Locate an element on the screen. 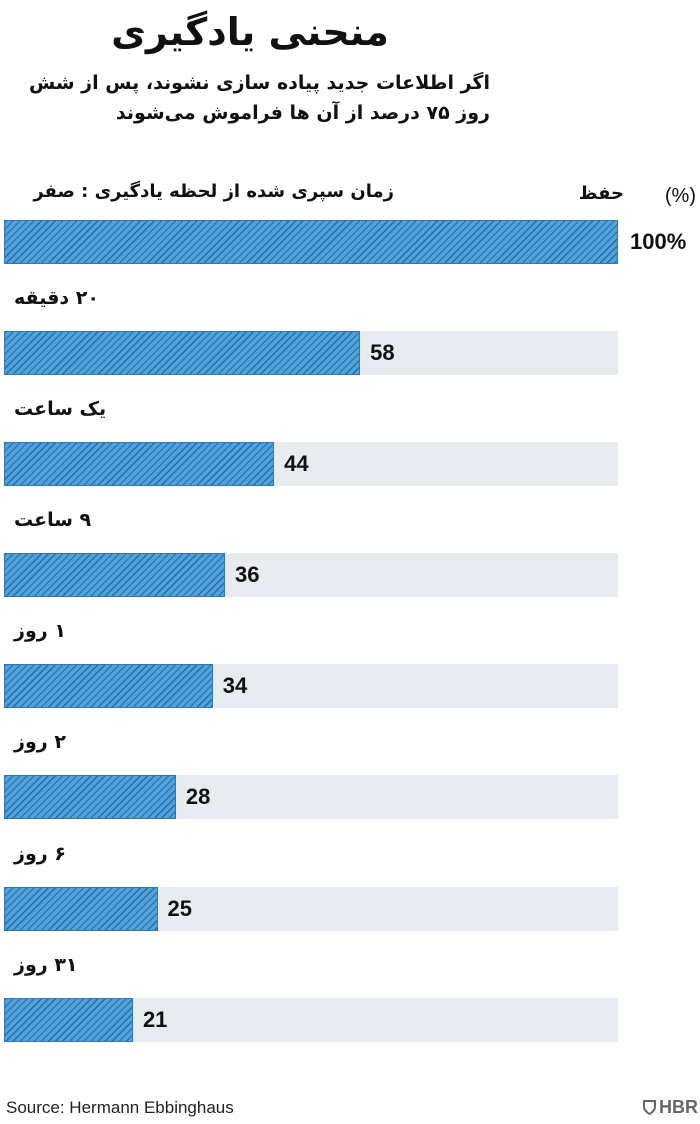 The width and height of the screenshot is (700, 1124). row-label: زمان سپری شده از لحظه یادگیری : صفر is located at coordinates (213, 191).